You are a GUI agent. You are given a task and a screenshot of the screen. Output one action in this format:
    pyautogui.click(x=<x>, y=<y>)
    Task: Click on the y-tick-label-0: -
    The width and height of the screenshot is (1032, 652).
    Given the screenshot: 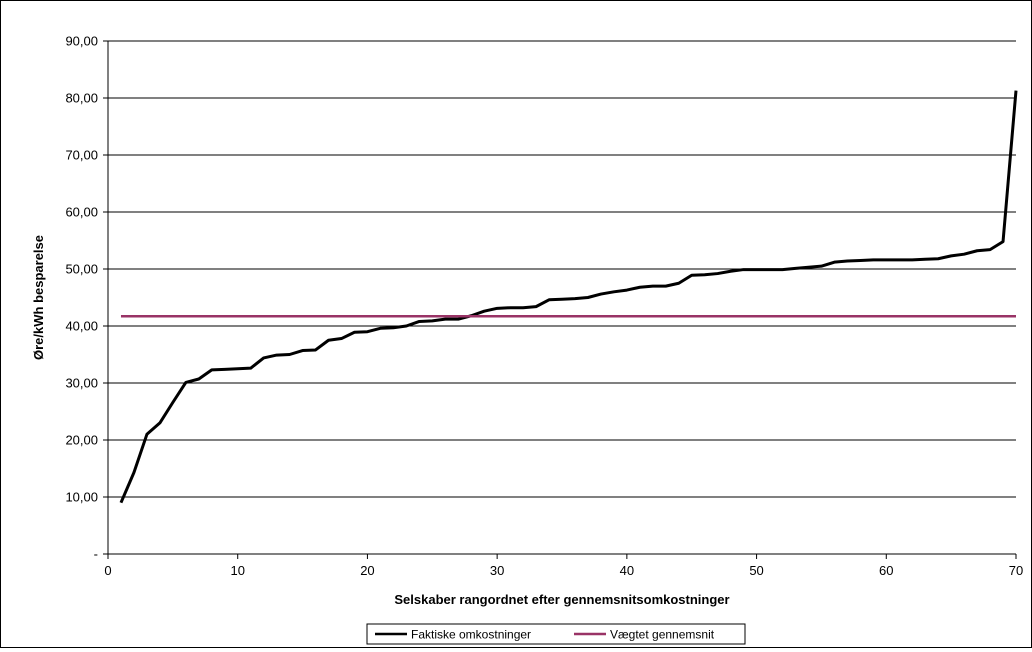 What is the action you would take?
    pyautogui.click(x=96, y=554)
    